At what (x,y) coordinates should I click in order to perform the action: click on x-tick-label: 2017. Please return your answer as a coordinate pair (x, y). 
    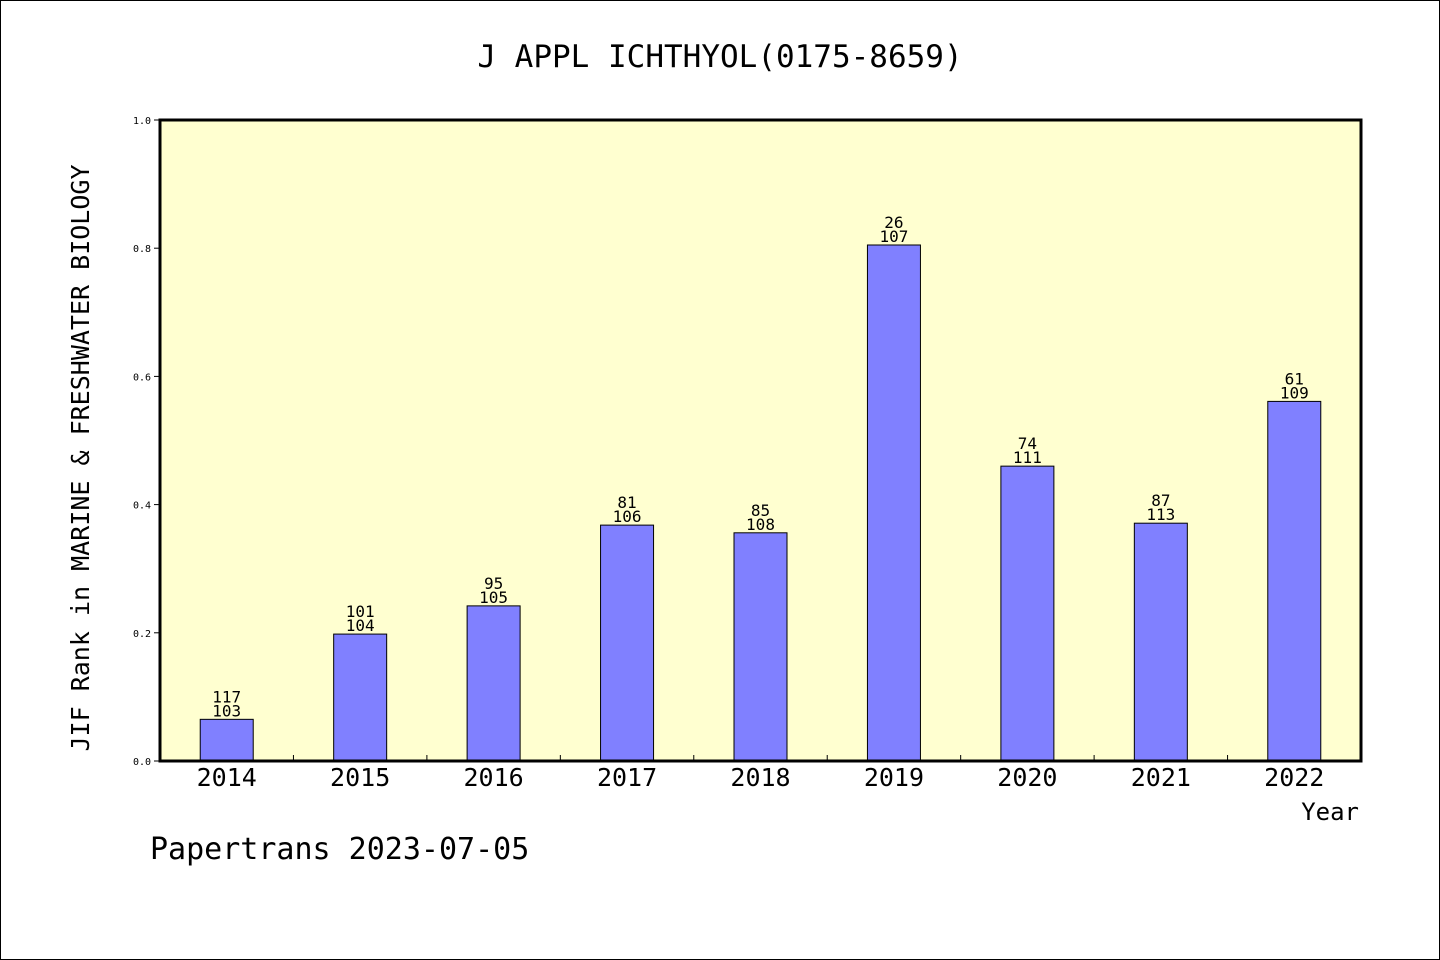
    Looking at the image, I should click on (627, 777).